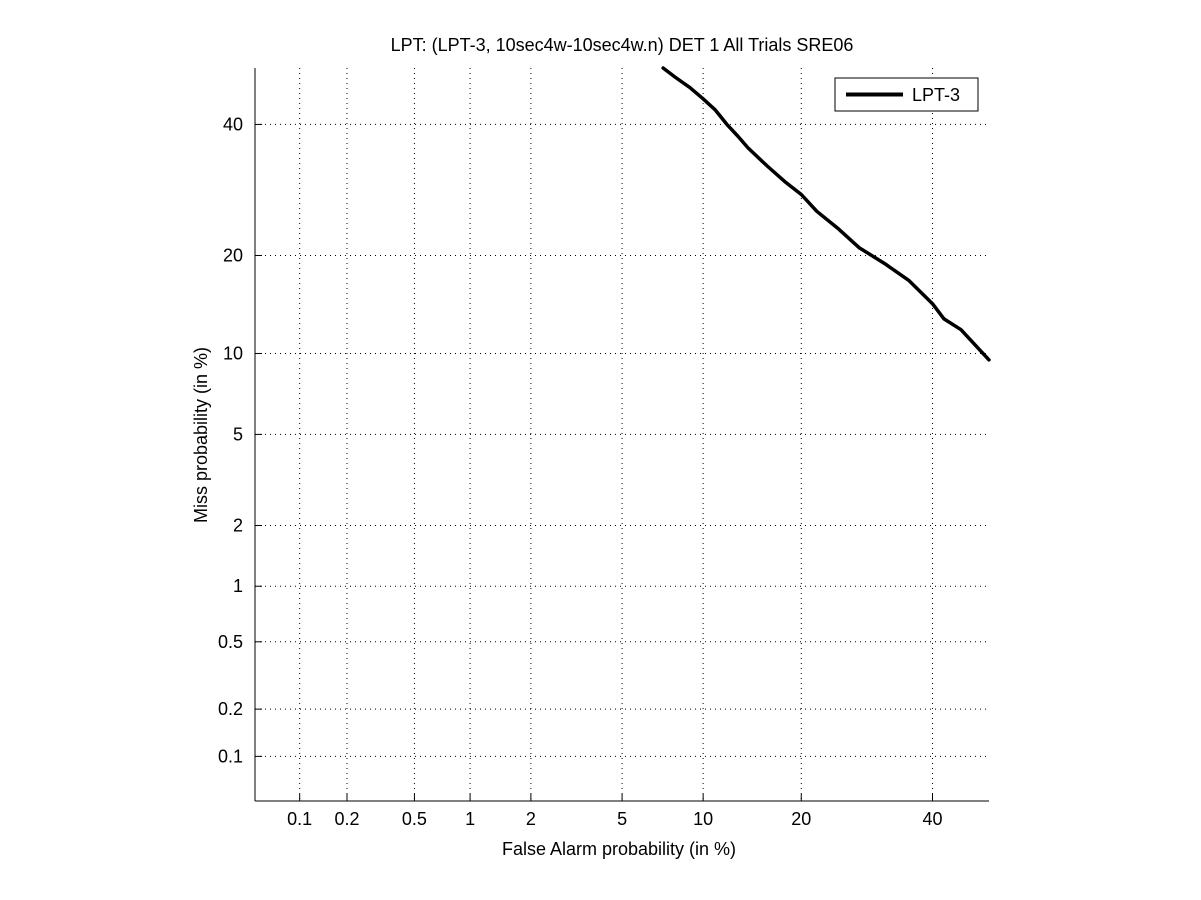  What do you see at coordinates (238, 434) in the screenshot?
I see `y-tick-label-5: 5` at bounding box center [238, 434].